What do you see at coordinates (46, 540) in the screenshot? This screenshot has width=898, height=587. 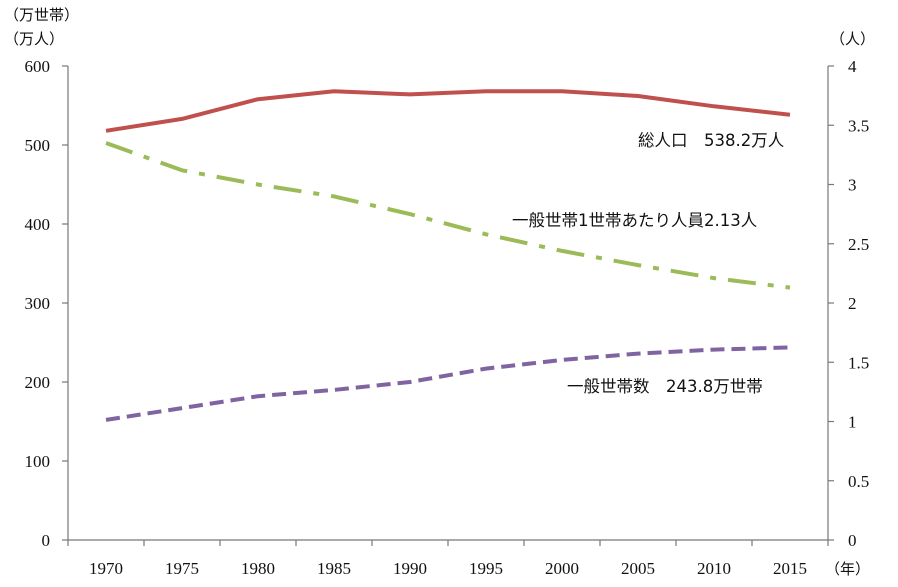 I see `left-tick-label: 0` at bounding box center [46, 540].